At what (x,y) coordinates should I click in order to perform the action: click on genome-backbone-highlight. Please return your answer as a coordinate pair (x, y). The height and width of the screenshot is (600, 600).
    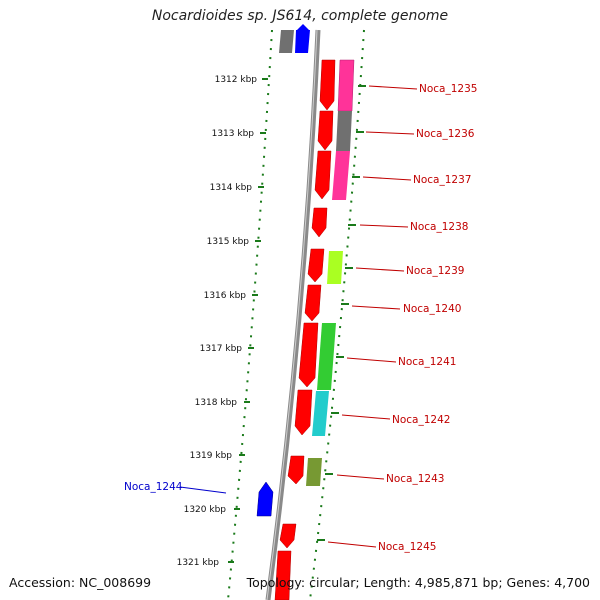
    Looking at the image, I should click on (292, 314).